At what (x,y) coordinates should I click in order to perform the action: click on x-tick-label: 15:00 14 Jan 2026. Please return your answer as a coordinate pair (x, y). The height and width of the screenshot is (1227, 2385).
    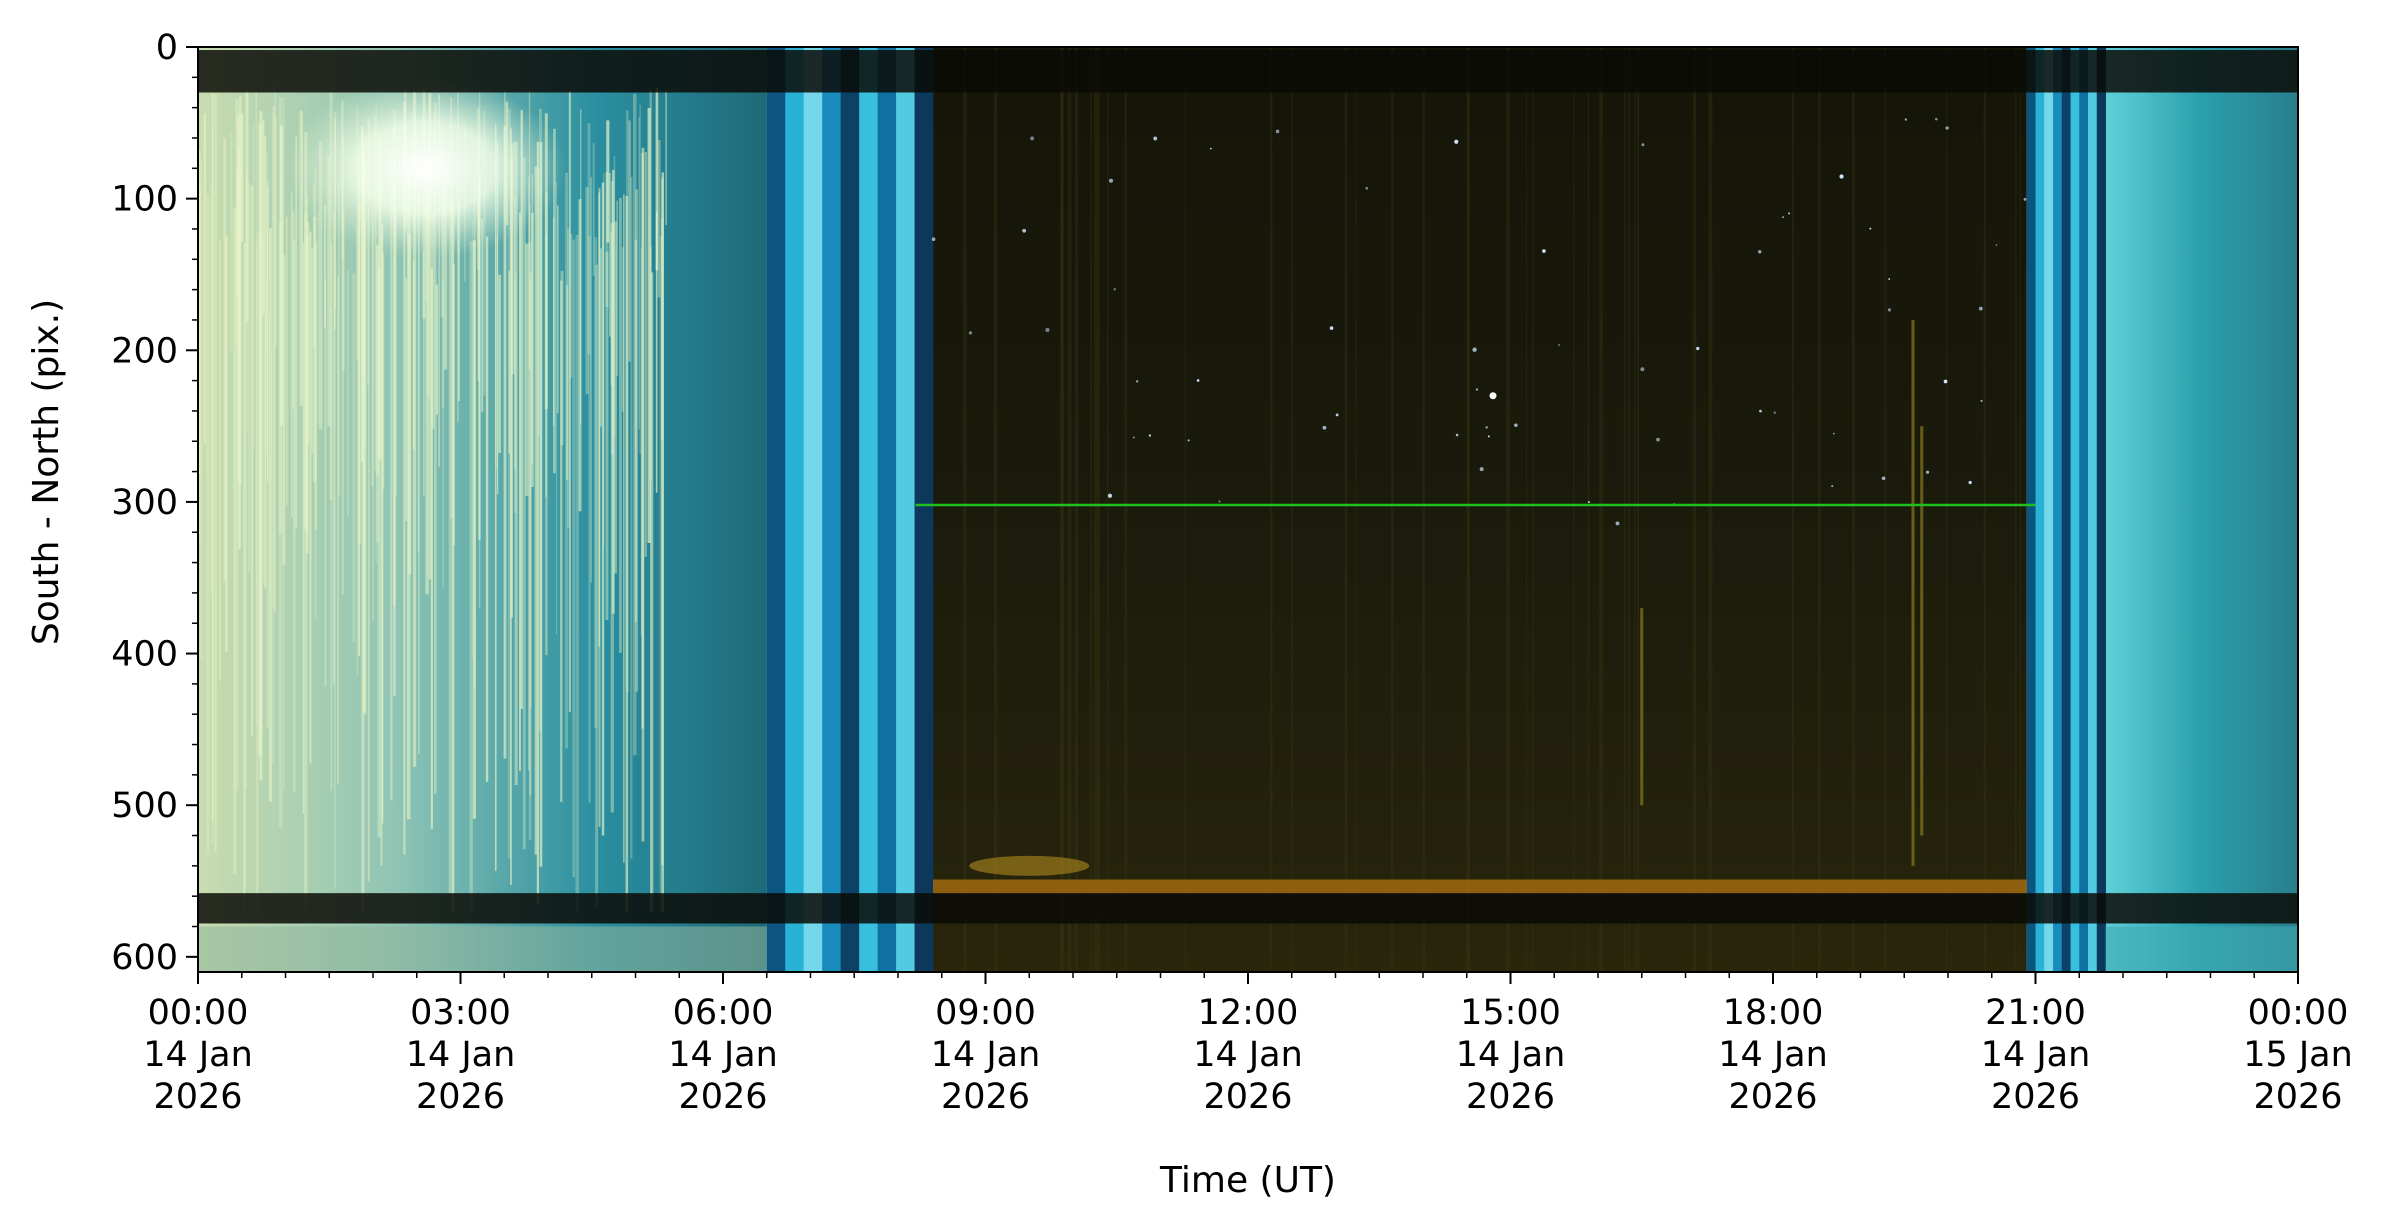
    Looking at the image, I should click on (1511, 1055).